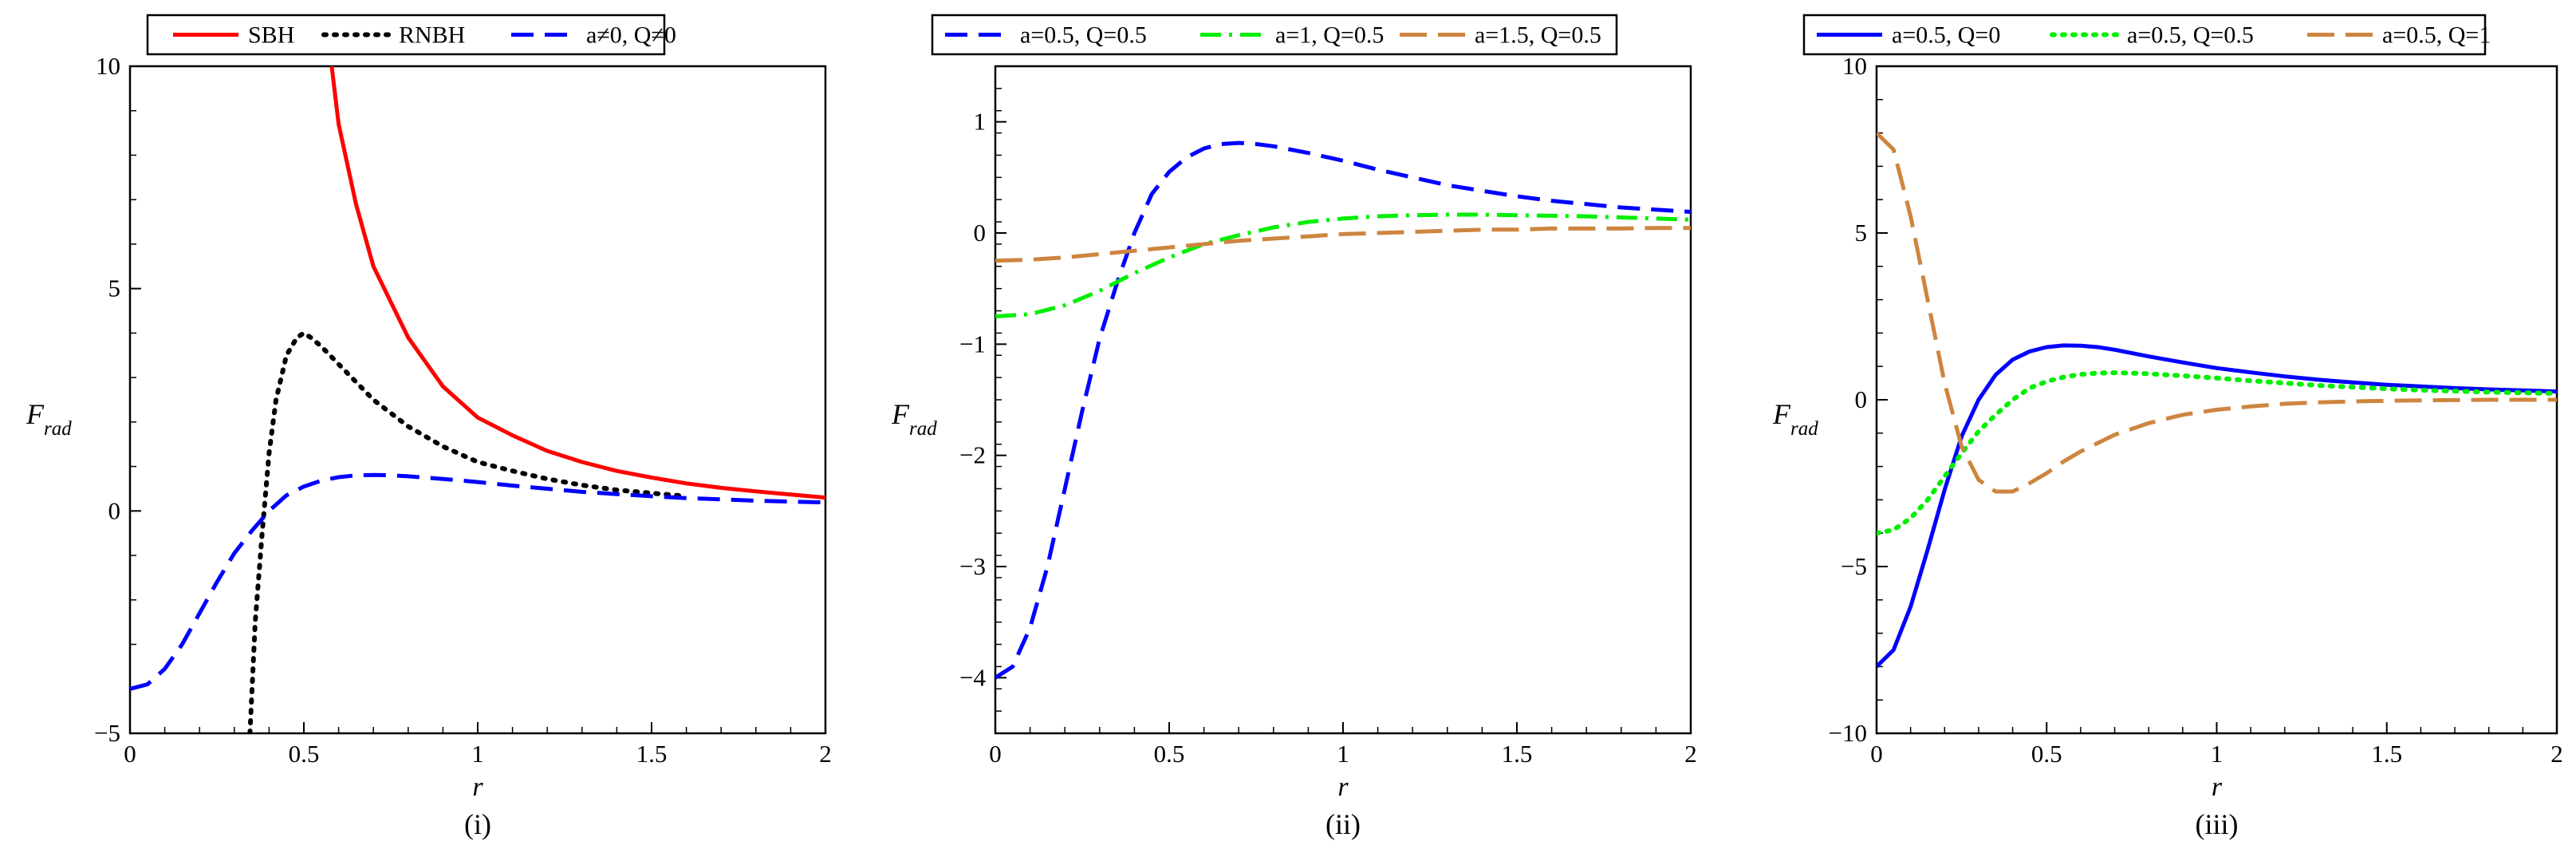 The width and height of the screenshot is (2576, 853). Describe the element at coordinates (271, 35) in the screenshot. I see `legend-label-1: SBH` at that location.